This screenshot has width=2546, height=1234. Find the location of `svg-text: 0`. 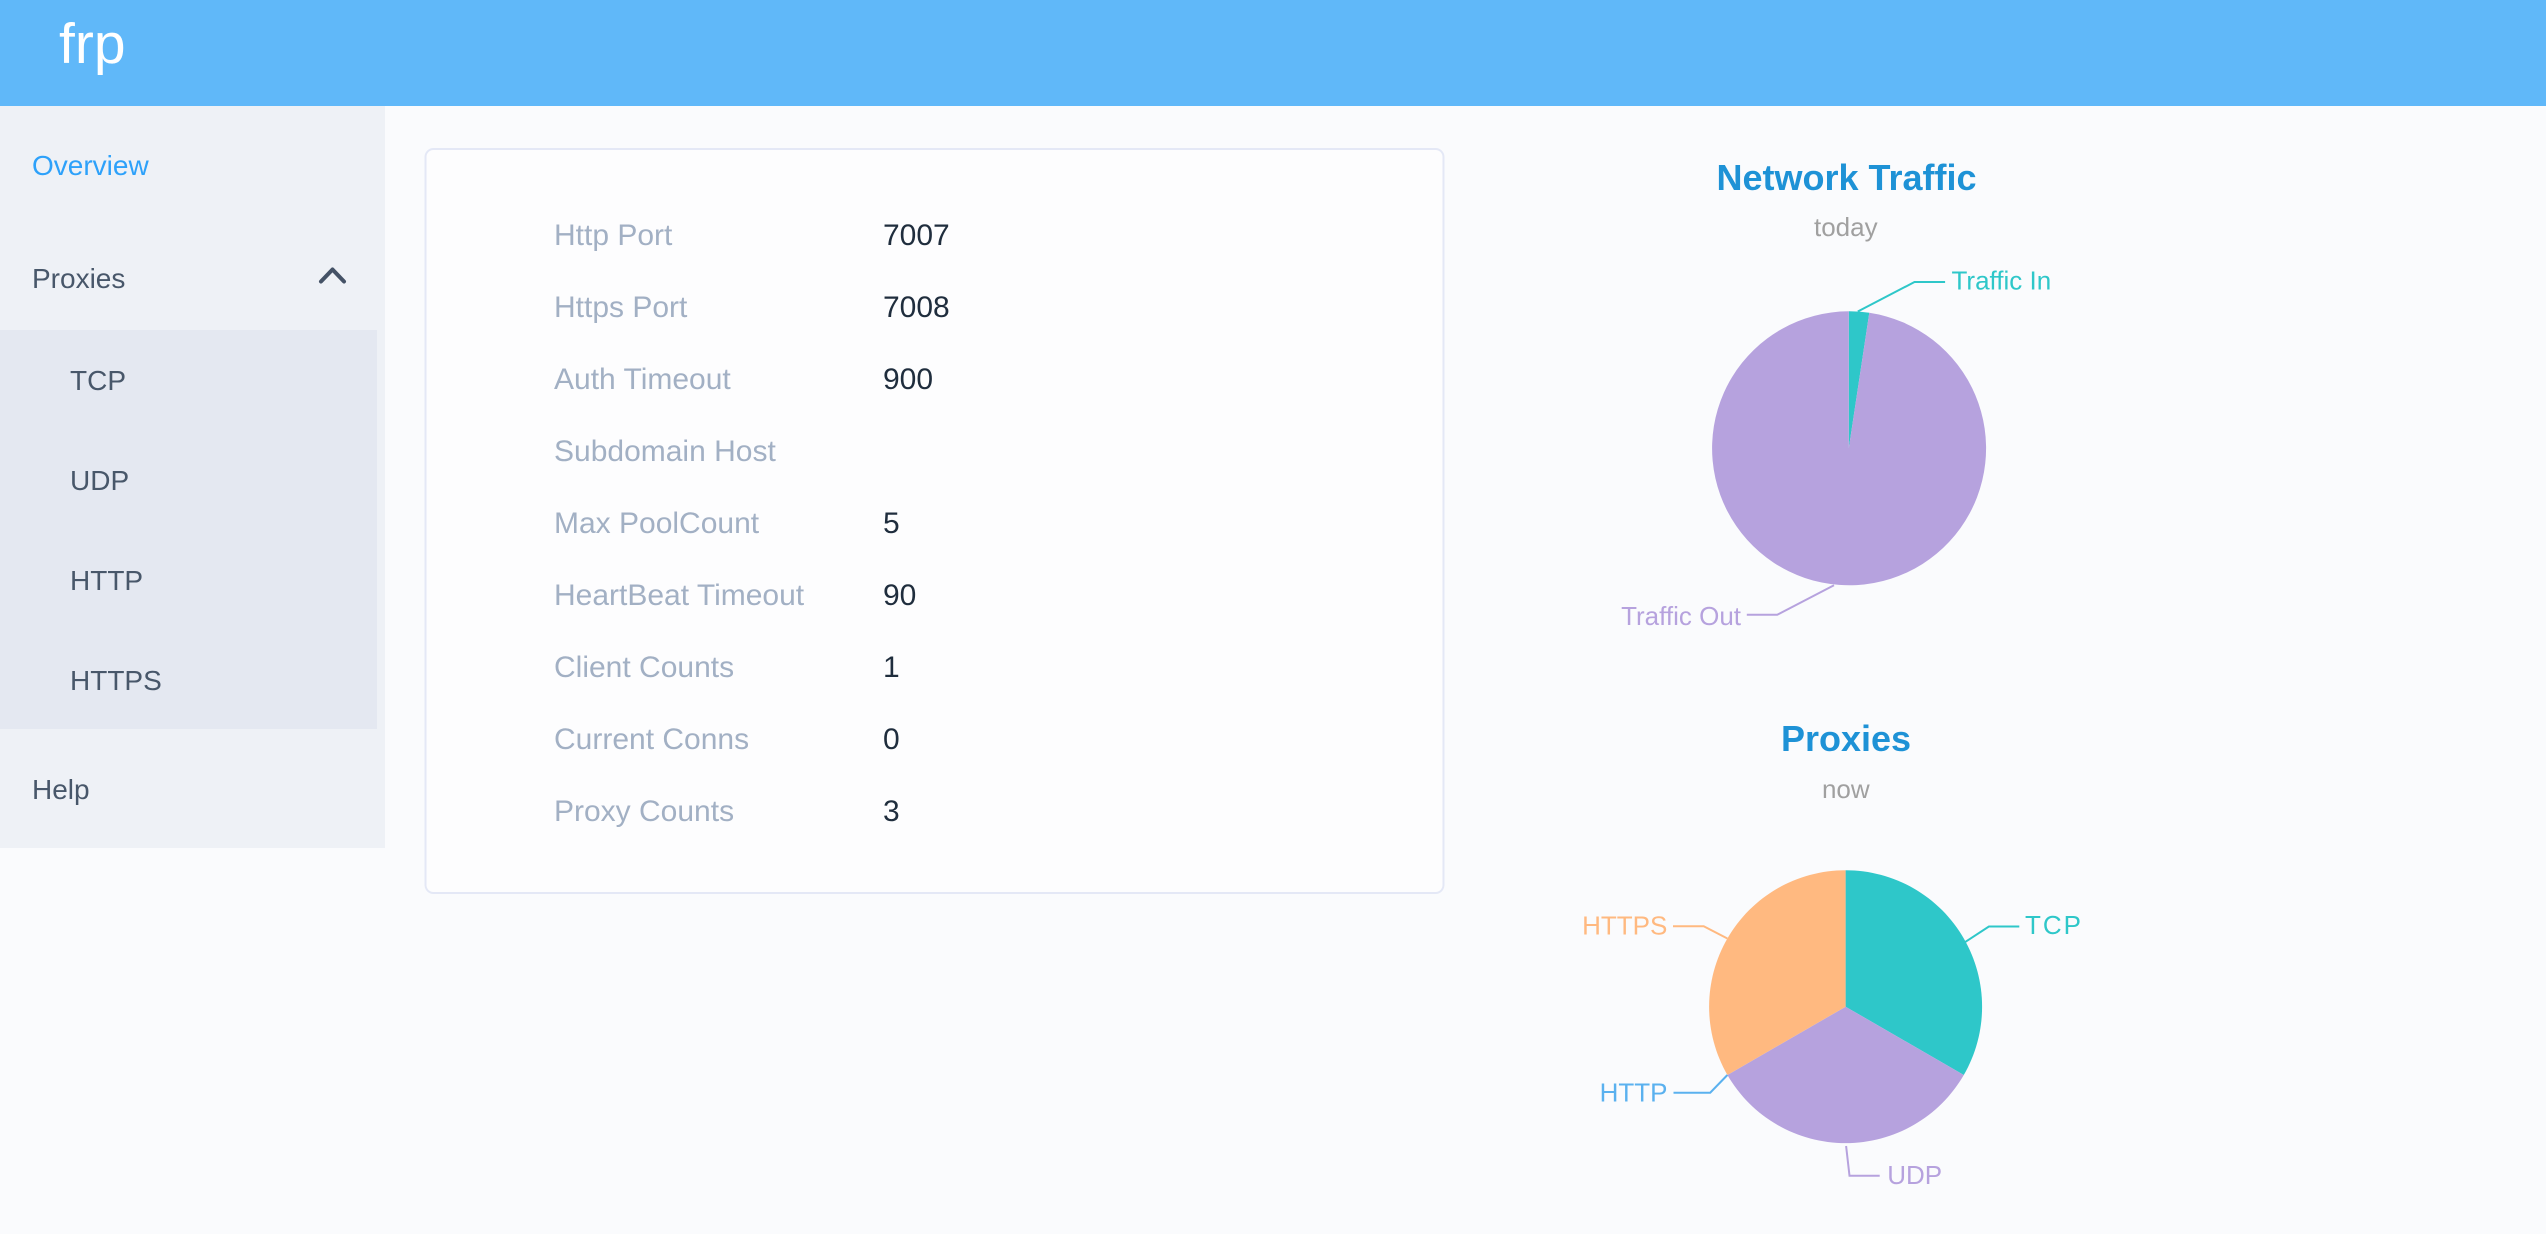

svg-text: 0 is located at coordinates (891, 739).